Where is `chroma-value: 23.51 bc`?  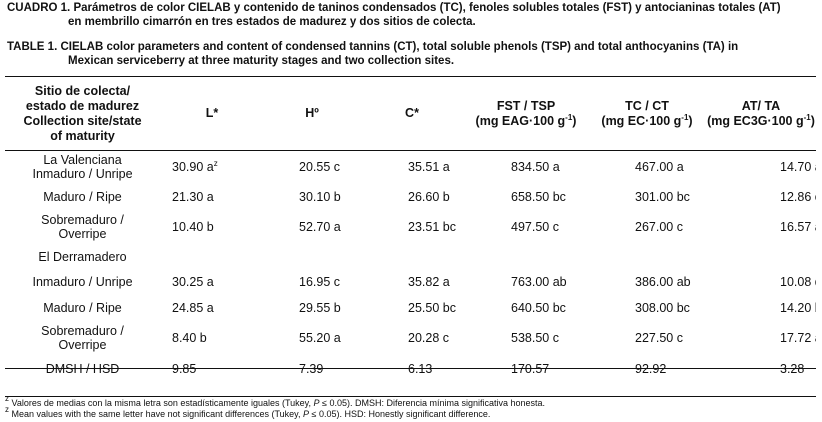 chroma-value: 23.51 bc is located at coordinates (432, 227).